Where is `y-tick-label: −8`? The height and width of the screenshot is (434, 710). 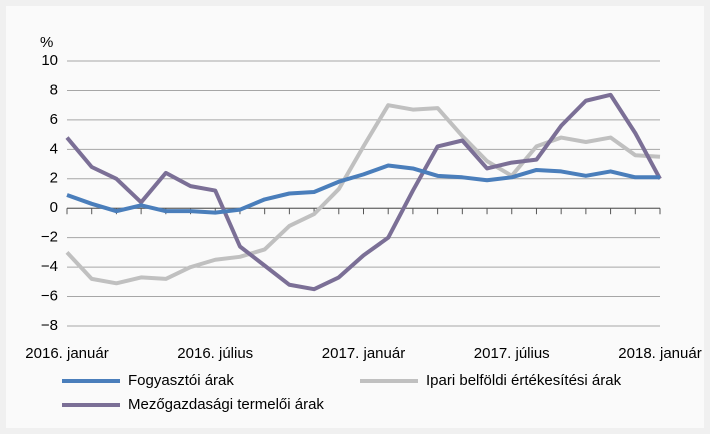 y-tick-label: −8 is located at coordinates (49, 325).